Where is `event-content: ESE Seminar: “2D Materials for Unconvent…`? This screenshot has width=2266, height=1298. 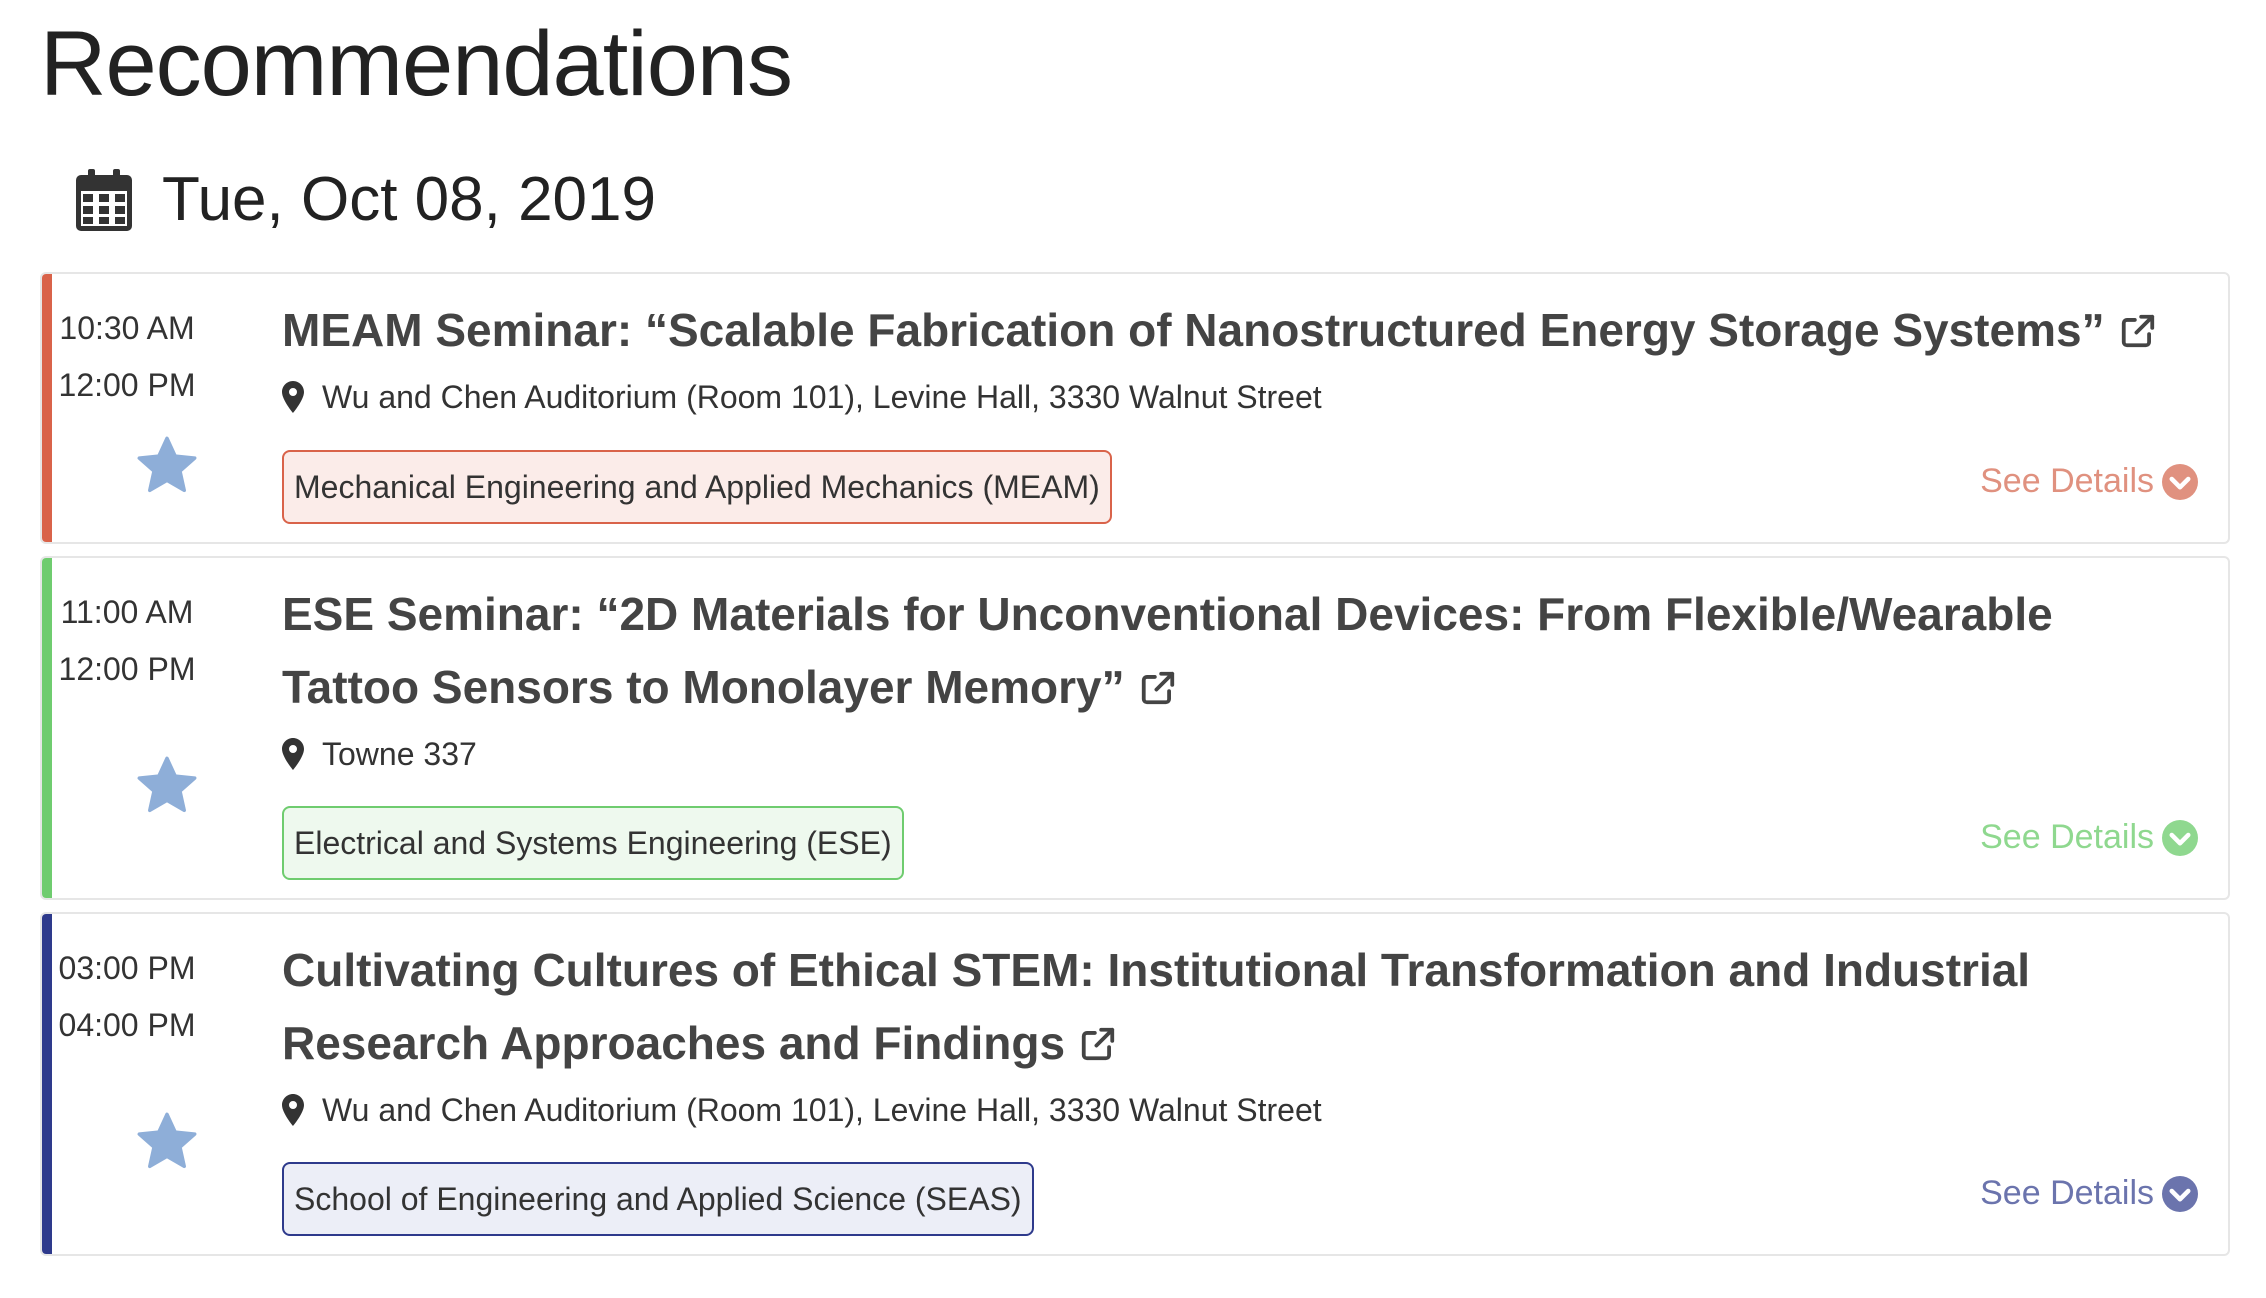
event-content: ESE Seminar: “2D Materials for Unconvent… is located at coordinates (1240, 677).